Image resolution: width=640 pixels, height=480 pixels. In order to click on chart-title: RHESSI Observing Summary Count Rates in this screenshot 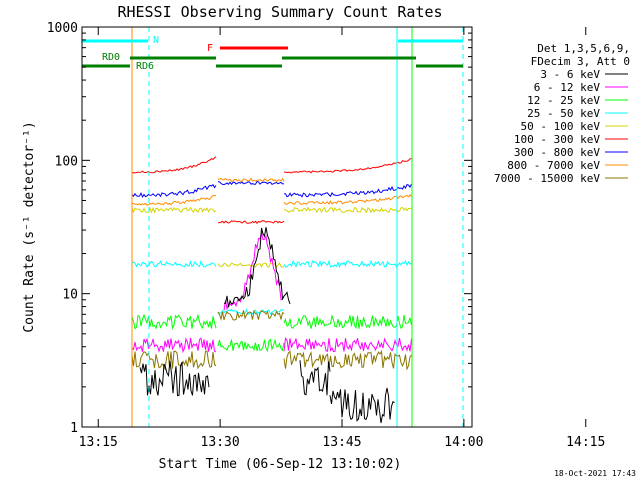, I will do `click(279, 12)`.